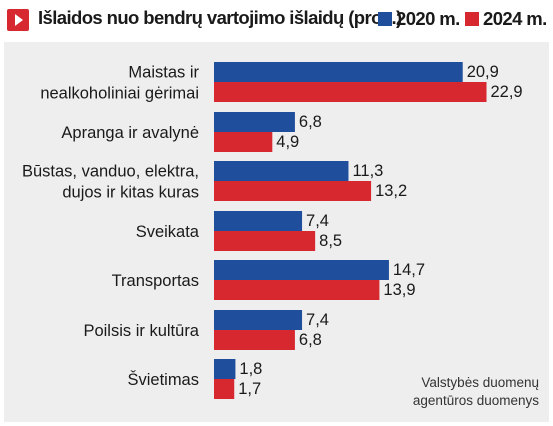 Image resolution: width=553 pixels, height=426 pixels. I want to click on value-label: 13,2, so click(391, 191).